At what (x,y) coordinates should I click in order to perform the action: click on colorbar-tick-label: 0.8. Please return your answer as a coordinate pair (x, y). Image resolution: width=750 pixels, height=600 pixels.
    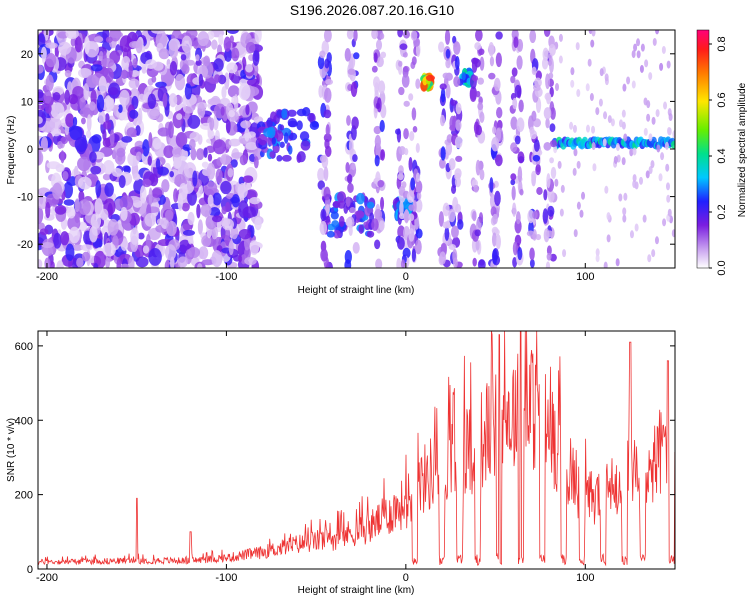
    Looking at the image, I should click on (722, 43).